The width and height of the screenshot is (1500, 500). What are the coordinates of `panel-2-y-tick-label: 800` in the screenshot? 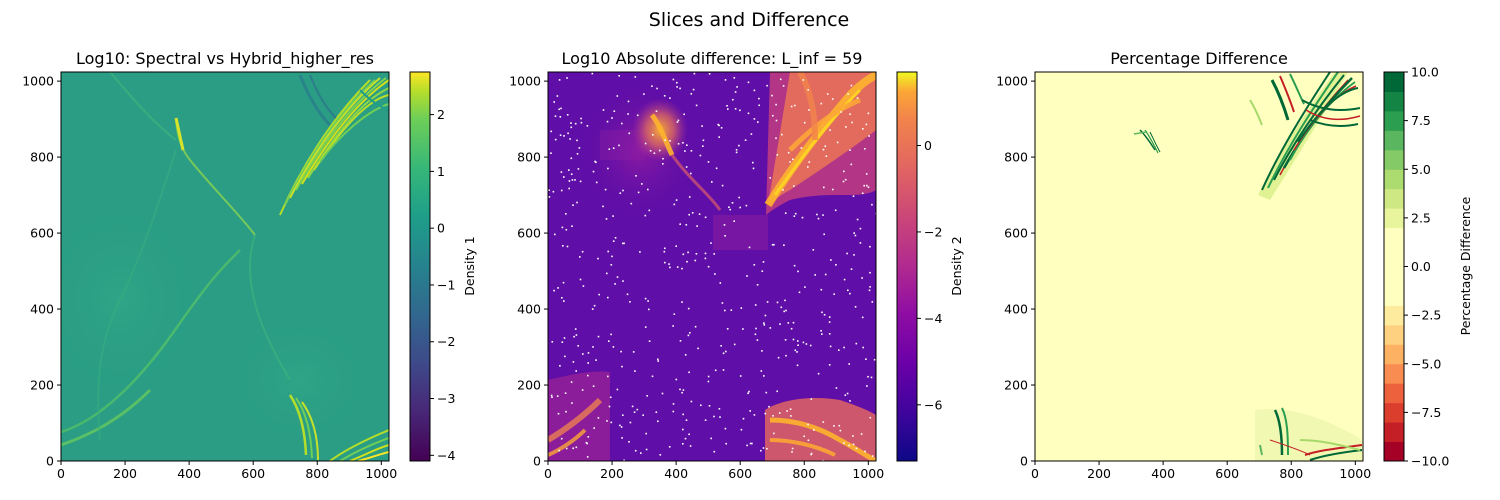 It's located at (529, 157).